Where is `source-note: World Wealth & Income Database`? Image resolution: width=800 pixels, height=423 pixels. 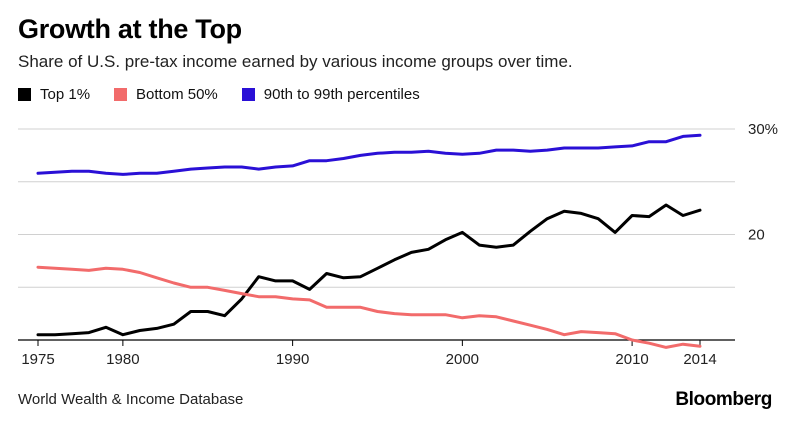
source-note: World Wealth & Income Database is located at coordinates (131, 399).